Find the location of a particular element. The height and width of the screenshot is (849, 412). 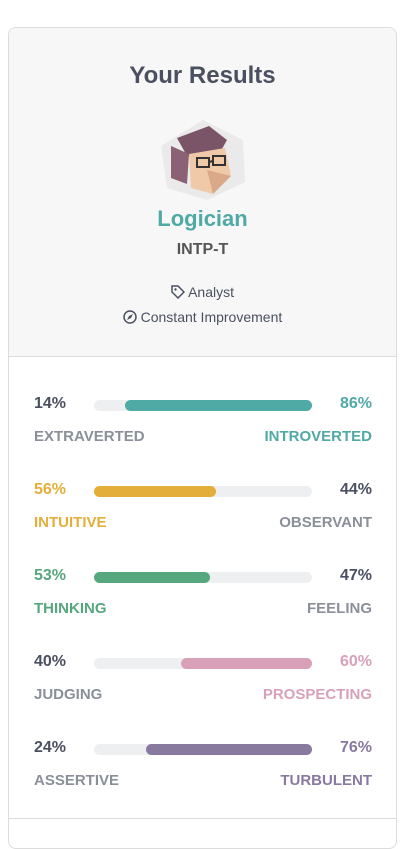

type-code: INTP-T is located at coordinates (202, 249).